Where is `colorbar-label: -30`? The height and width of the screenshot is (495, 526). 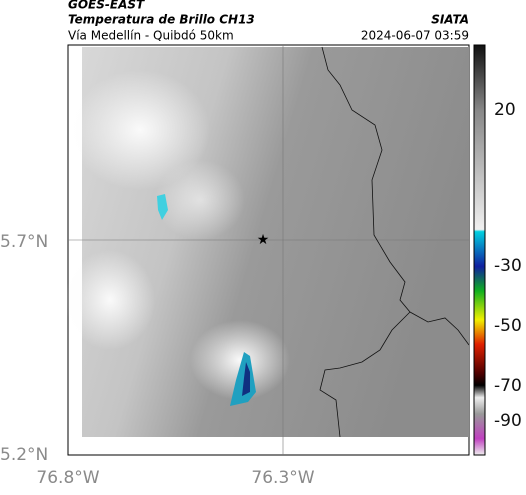 colorbar-label: -30 is located at coordinates (508, 266).